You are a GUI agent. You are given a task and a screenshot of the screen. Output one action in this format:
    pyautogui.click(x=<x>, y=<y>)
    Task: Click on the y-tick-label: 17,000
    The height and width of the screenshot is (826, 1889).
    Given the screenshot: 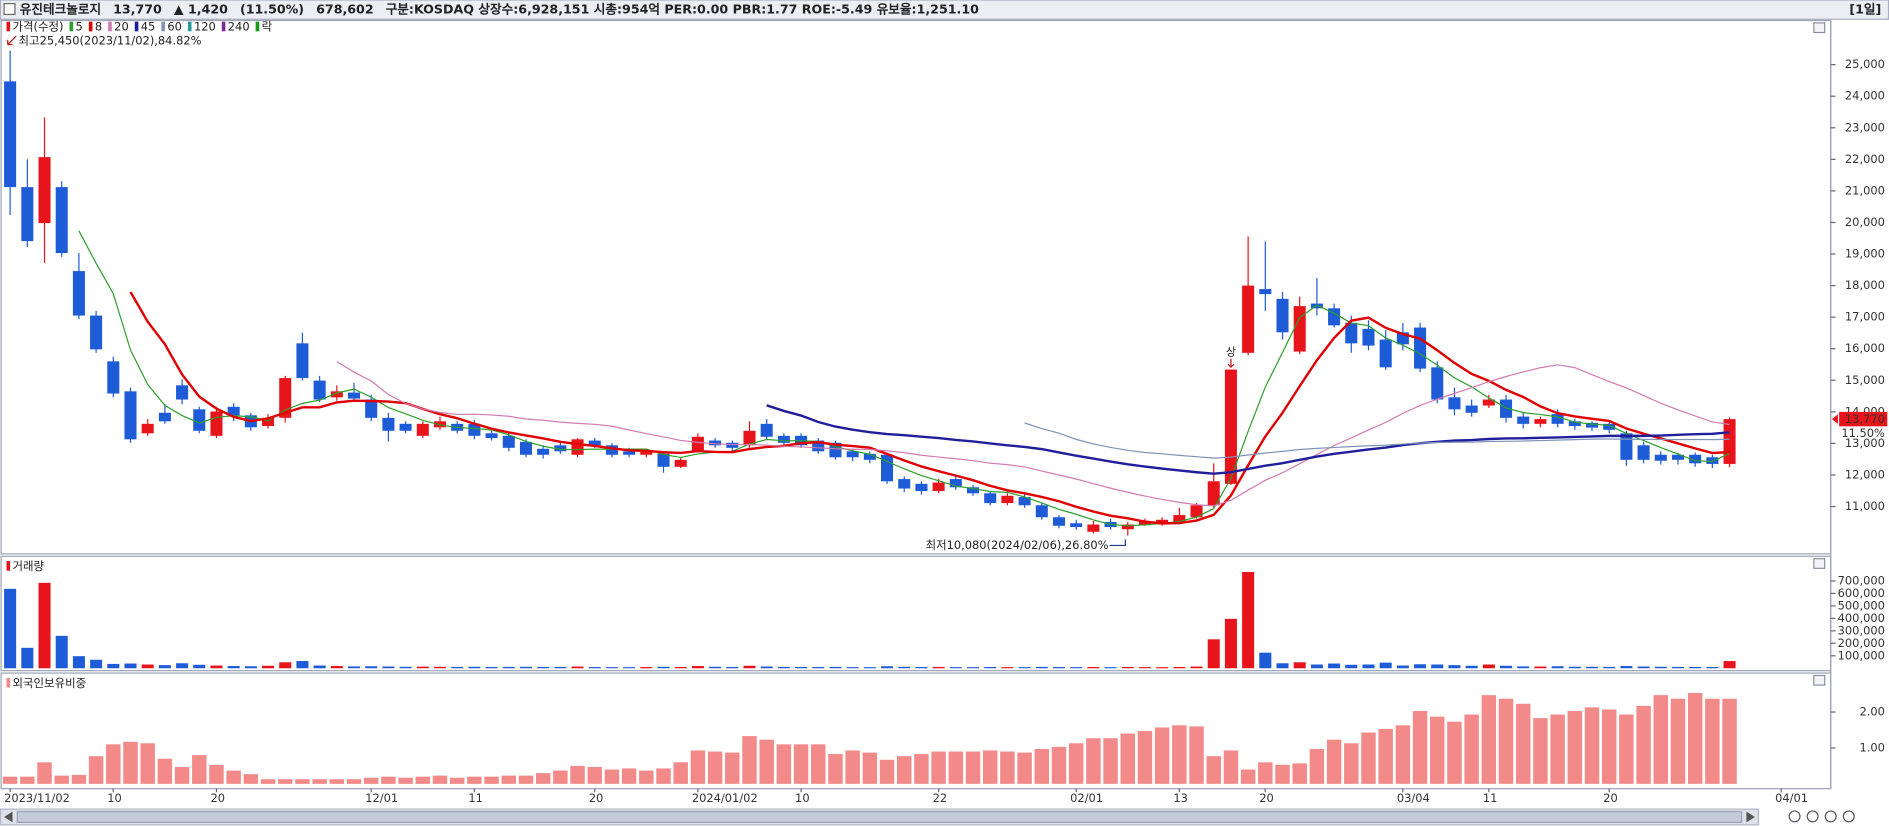 What is the action you would take?
    pyautogui.click(x=1865, y=317)
    